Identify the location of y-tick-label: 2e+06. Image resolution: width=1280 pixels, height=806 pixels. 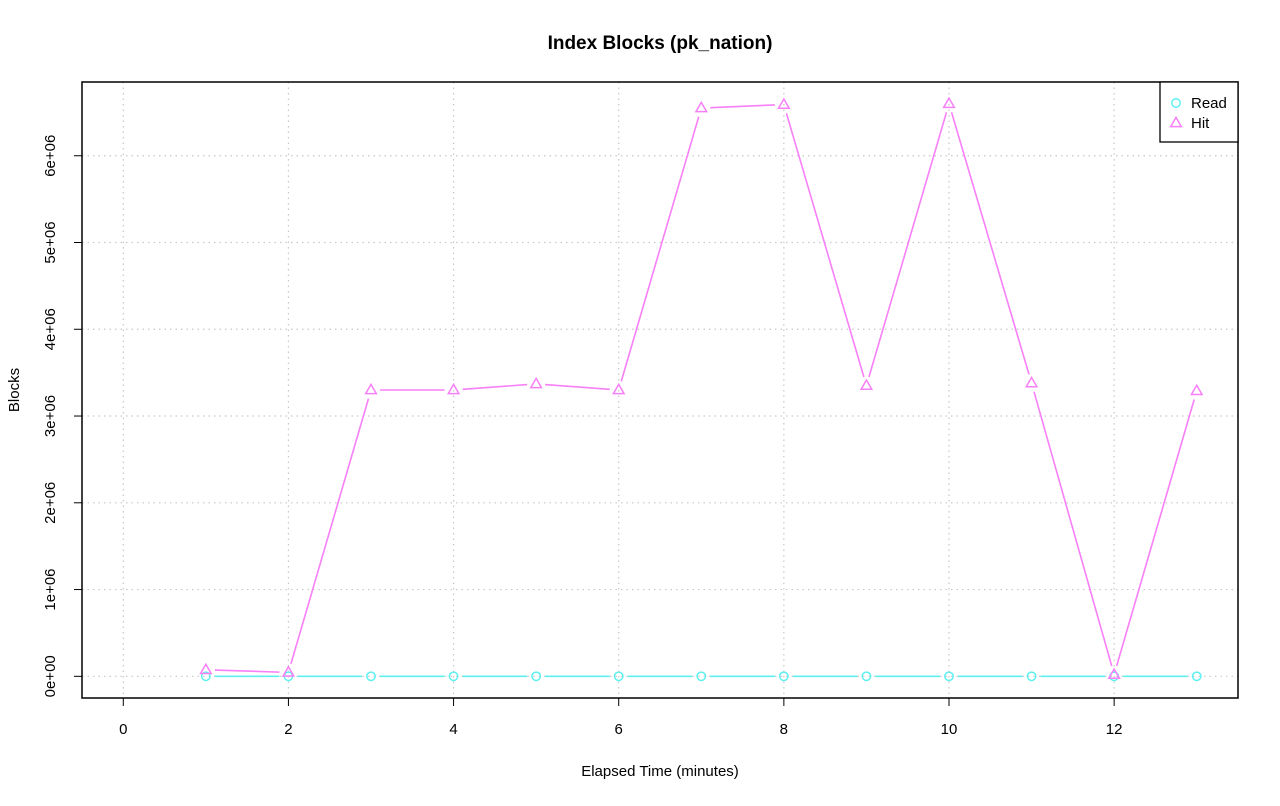
(50, 503).